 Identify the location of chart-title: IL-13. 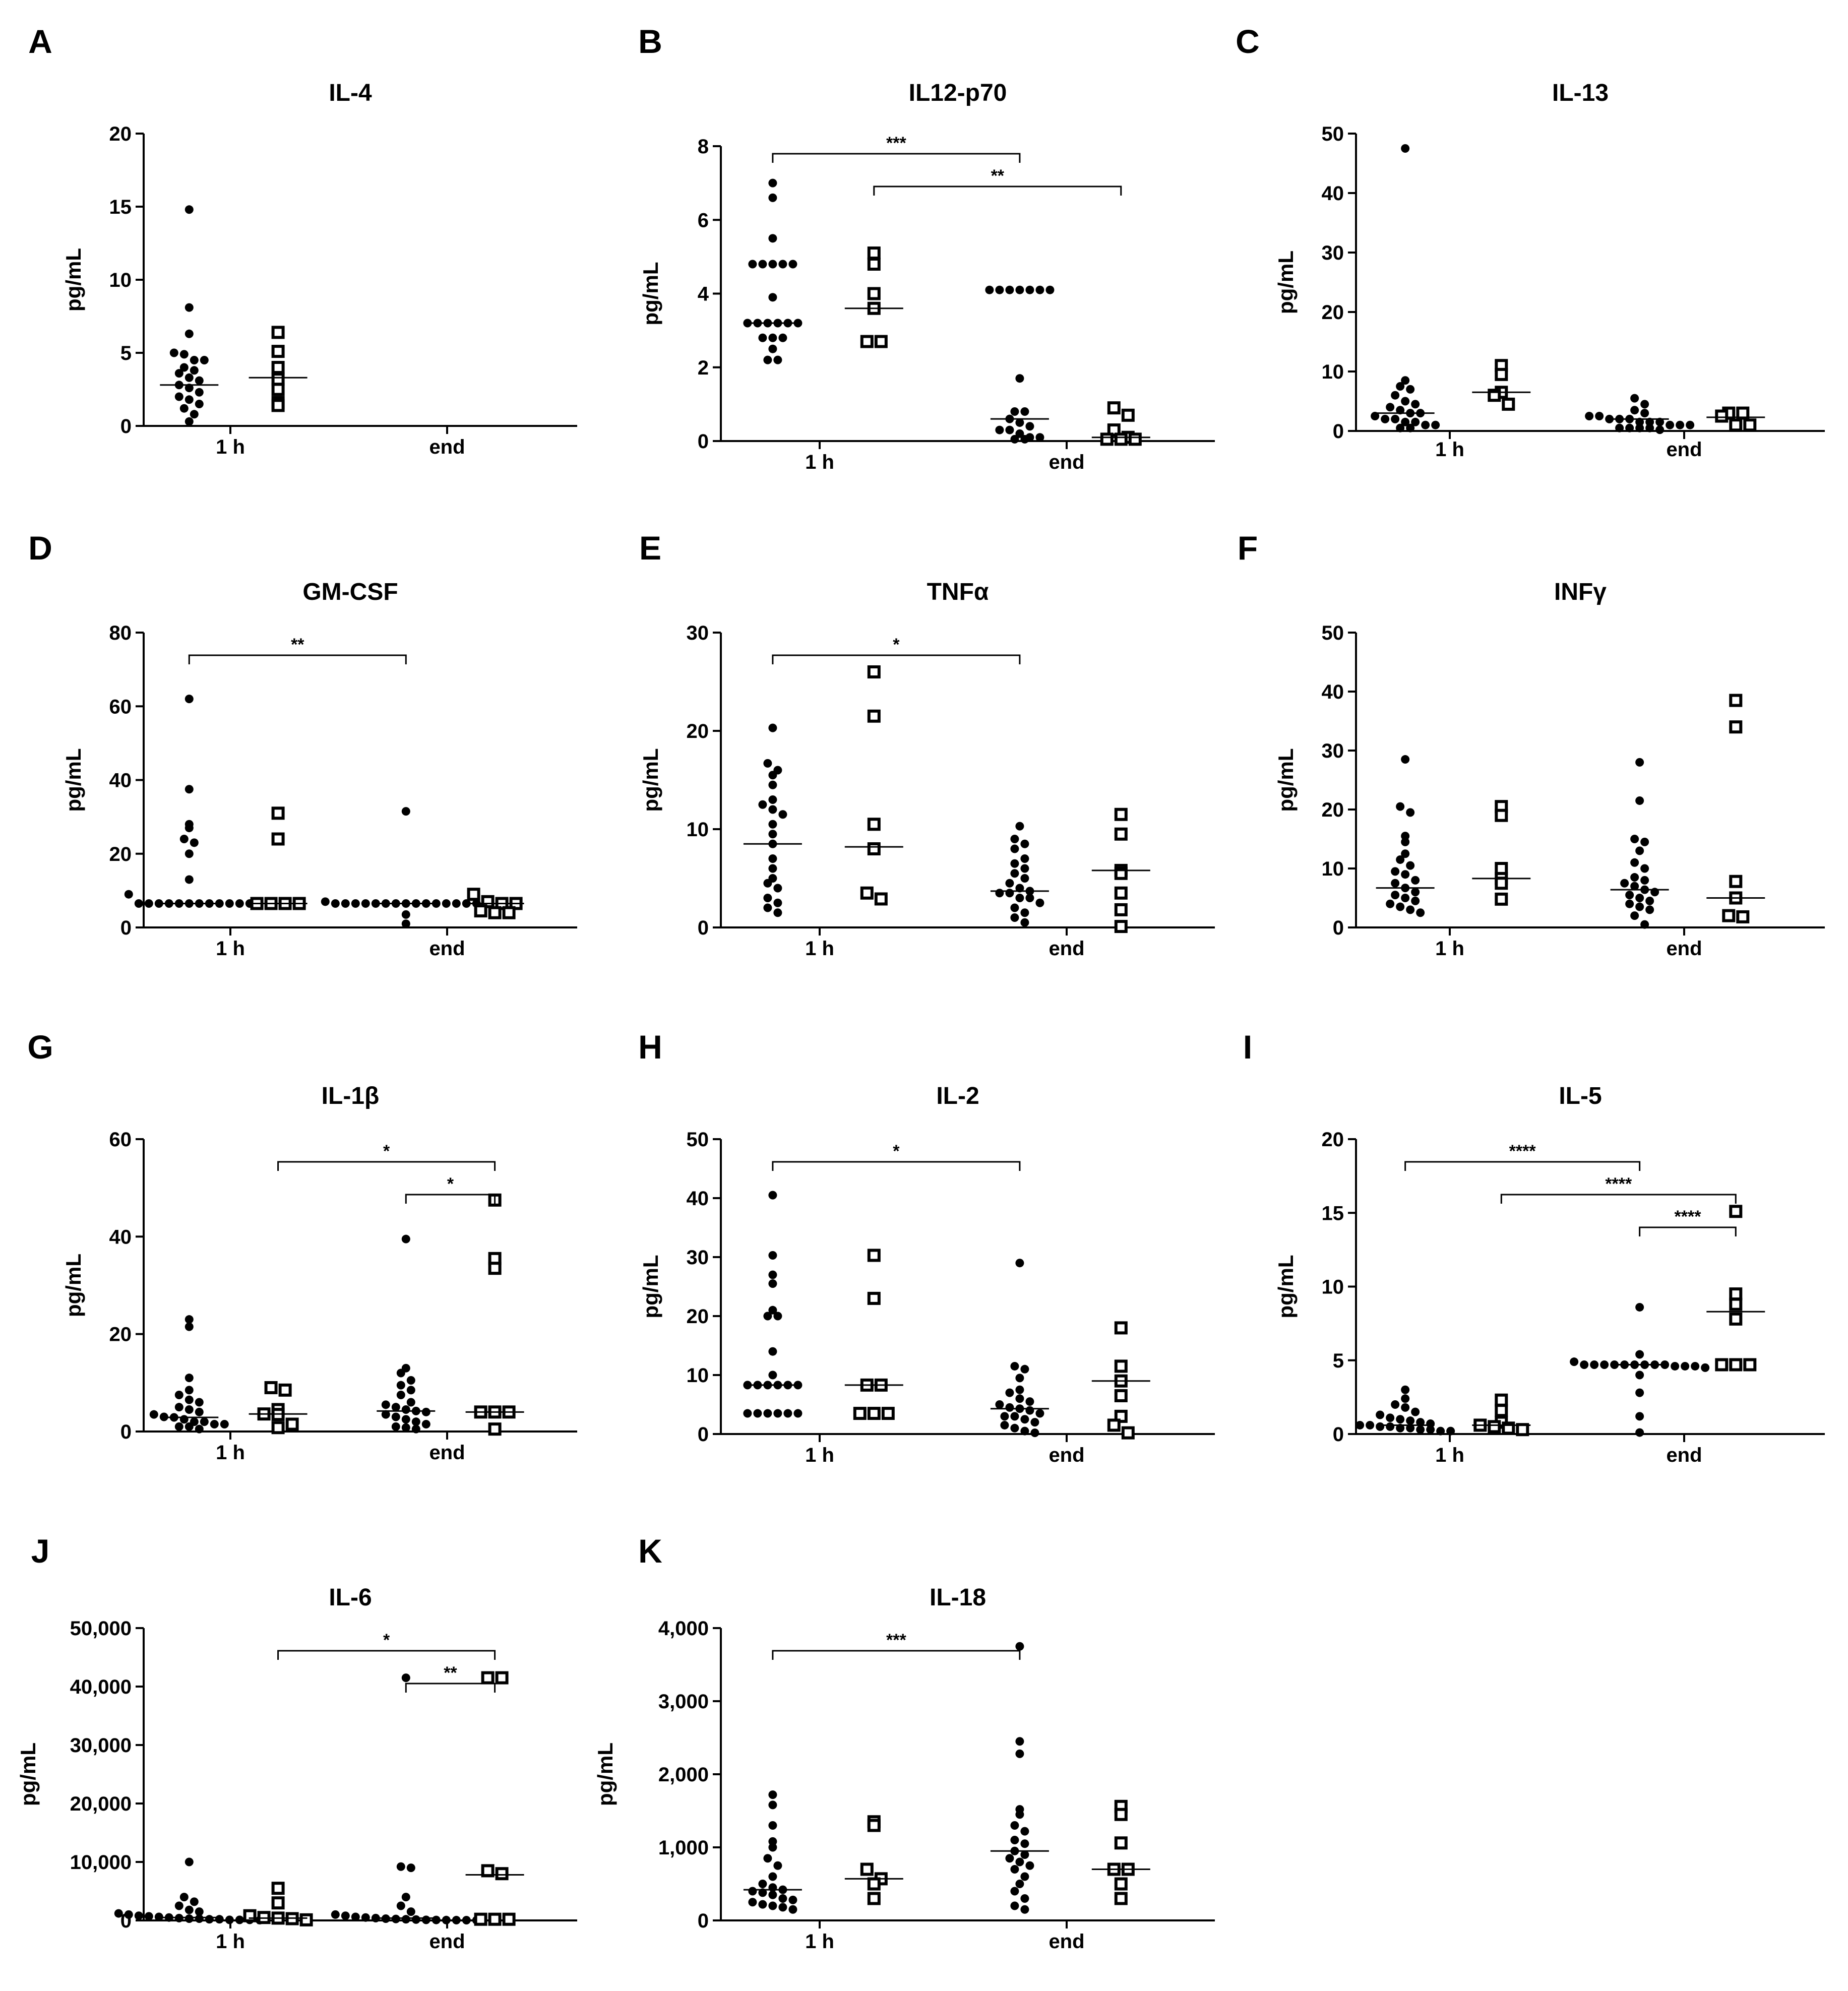
(1580, 93).